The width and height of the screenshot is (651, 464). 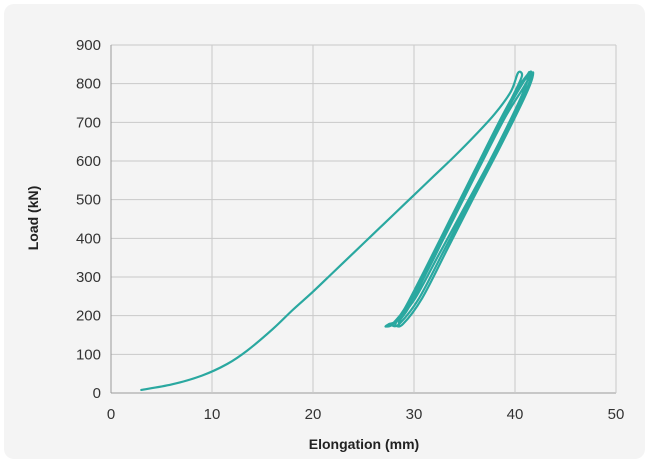 I want to click on y-tick-label: 0, so click(x=97, y=393).